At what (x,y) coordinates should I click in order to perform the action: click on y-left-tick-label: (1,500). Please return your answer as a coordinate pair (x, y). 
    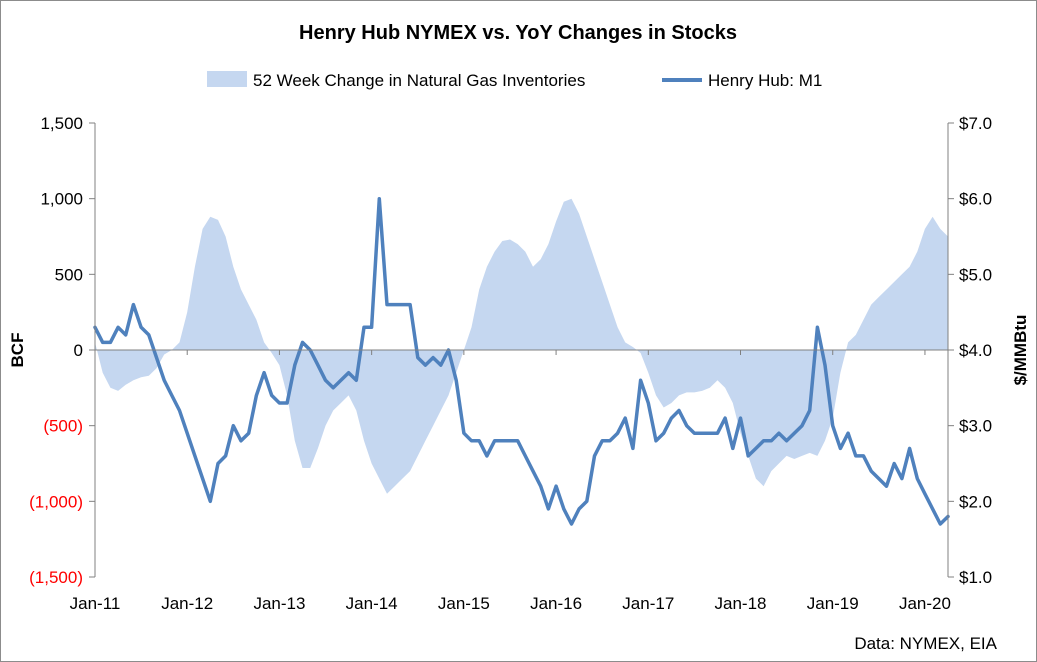
    Looking at the image, I should click on (56, 577).